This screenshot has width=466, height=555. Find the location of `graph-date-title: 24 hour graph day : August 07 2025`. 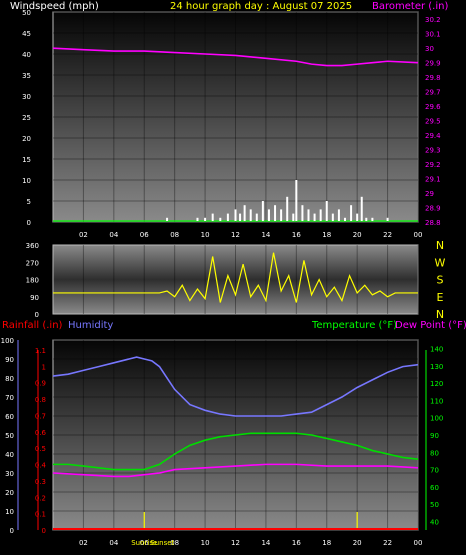

graph-date-title: 24 hour graph day : August 07 2025 is located at coordinates (261, 6).